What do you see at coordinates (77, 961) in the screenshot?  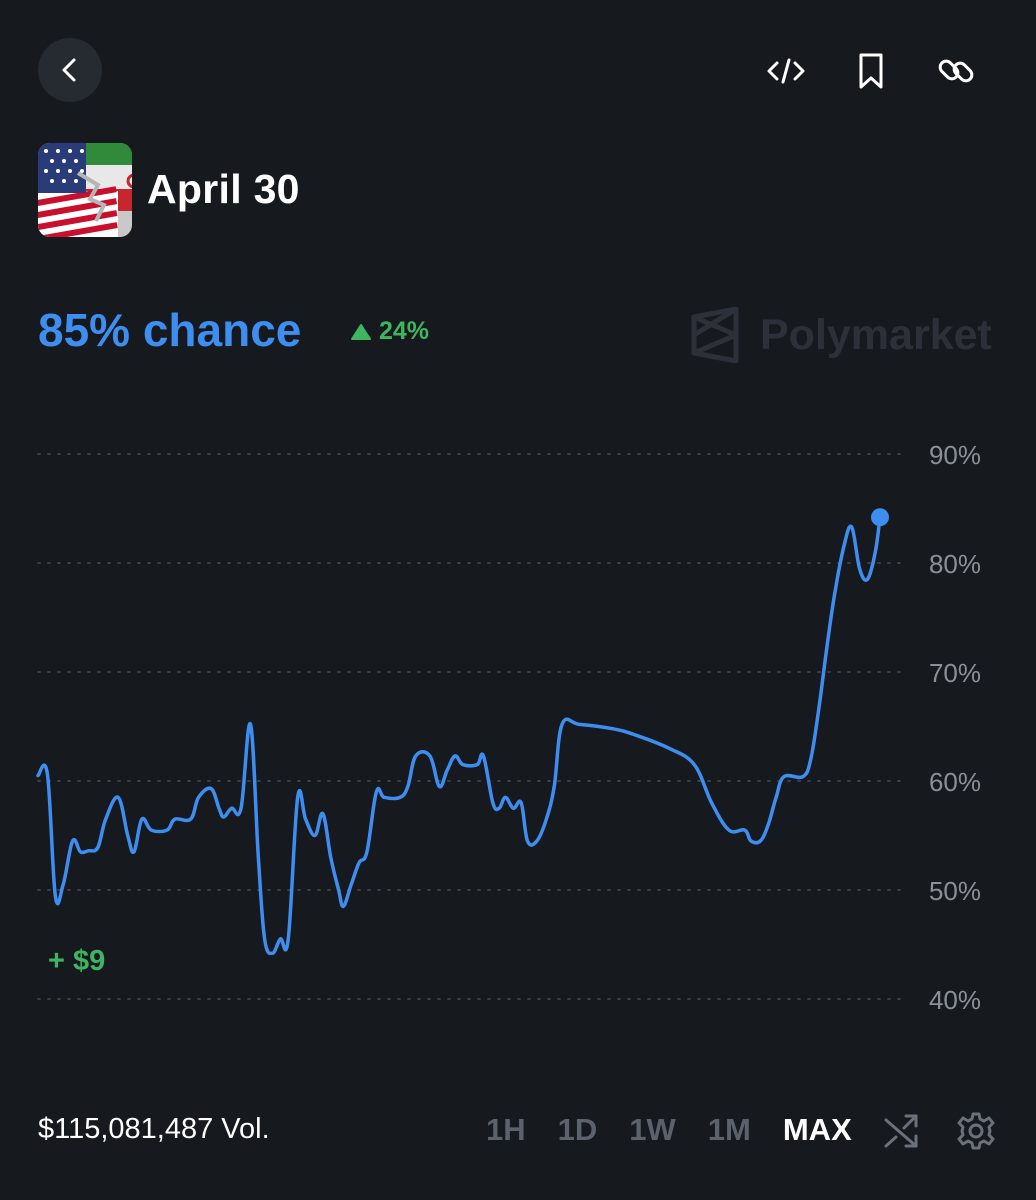 I see `pnl-label: + $9` at bounding box center [77, 961].